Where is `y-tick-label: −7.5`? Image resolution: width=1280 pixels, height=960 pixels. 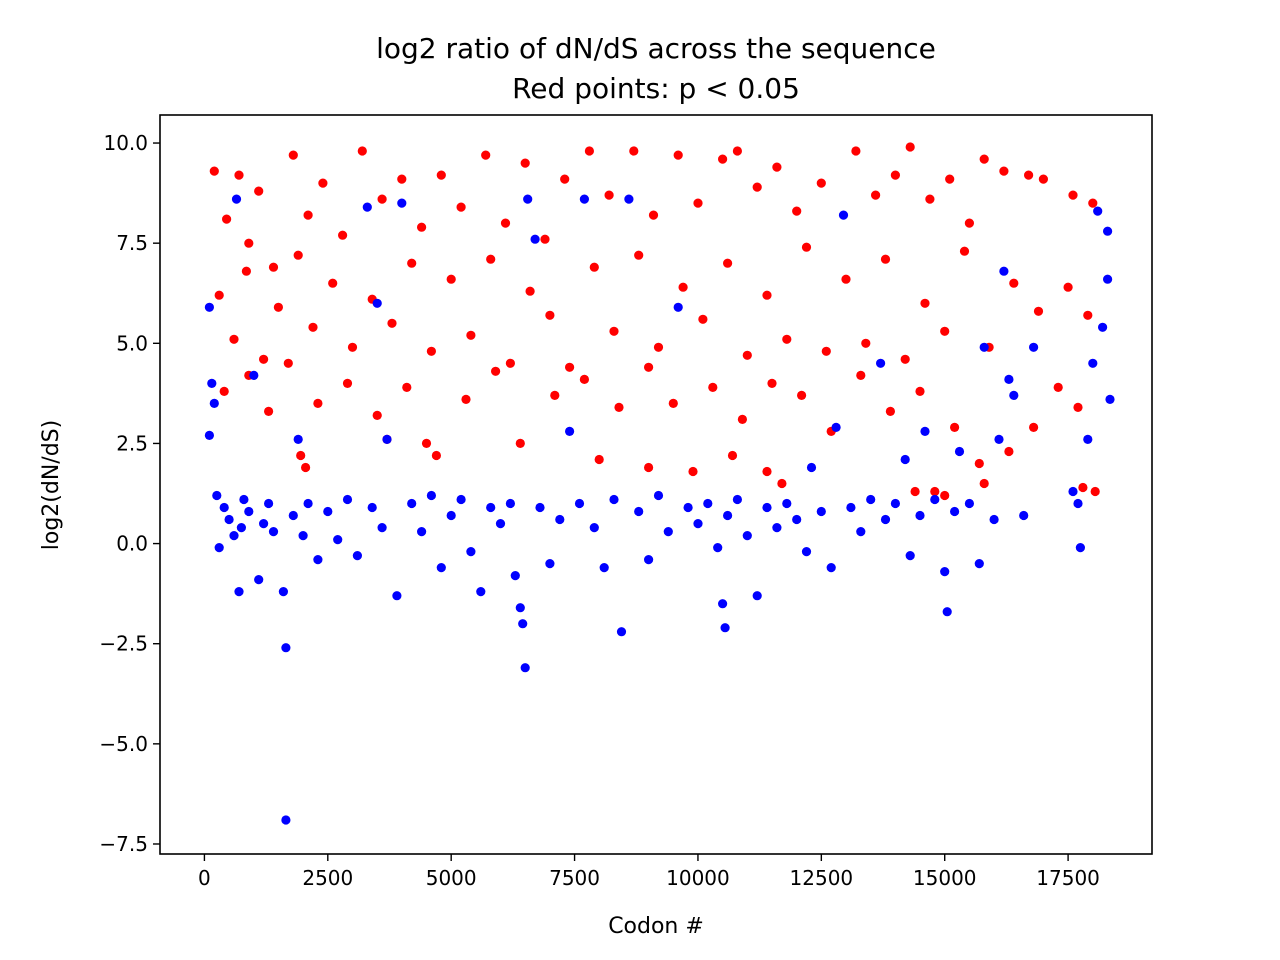
y-tick-label: −7.5 is located at coordinates (123, 844).